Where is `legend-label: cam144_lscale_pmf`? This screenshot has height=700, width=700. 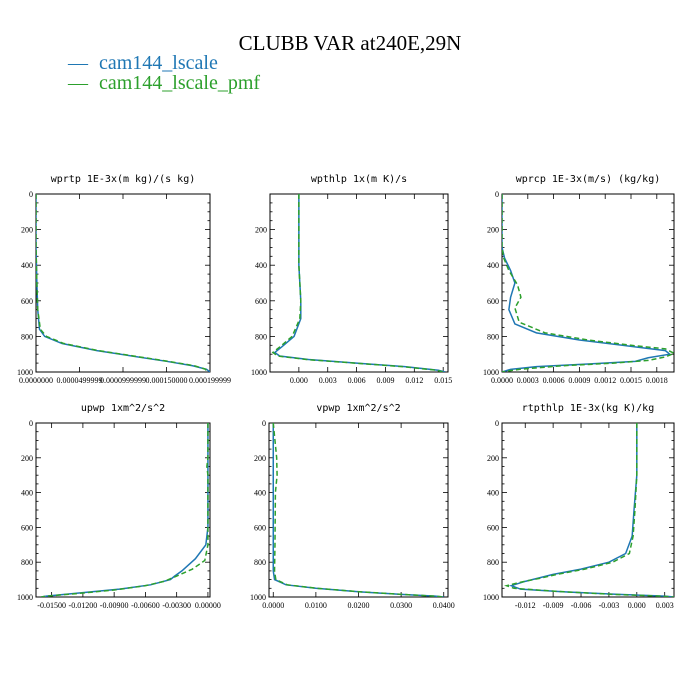
legend-label: cam144_lscale_pmf is located at coordinates (179, 83).